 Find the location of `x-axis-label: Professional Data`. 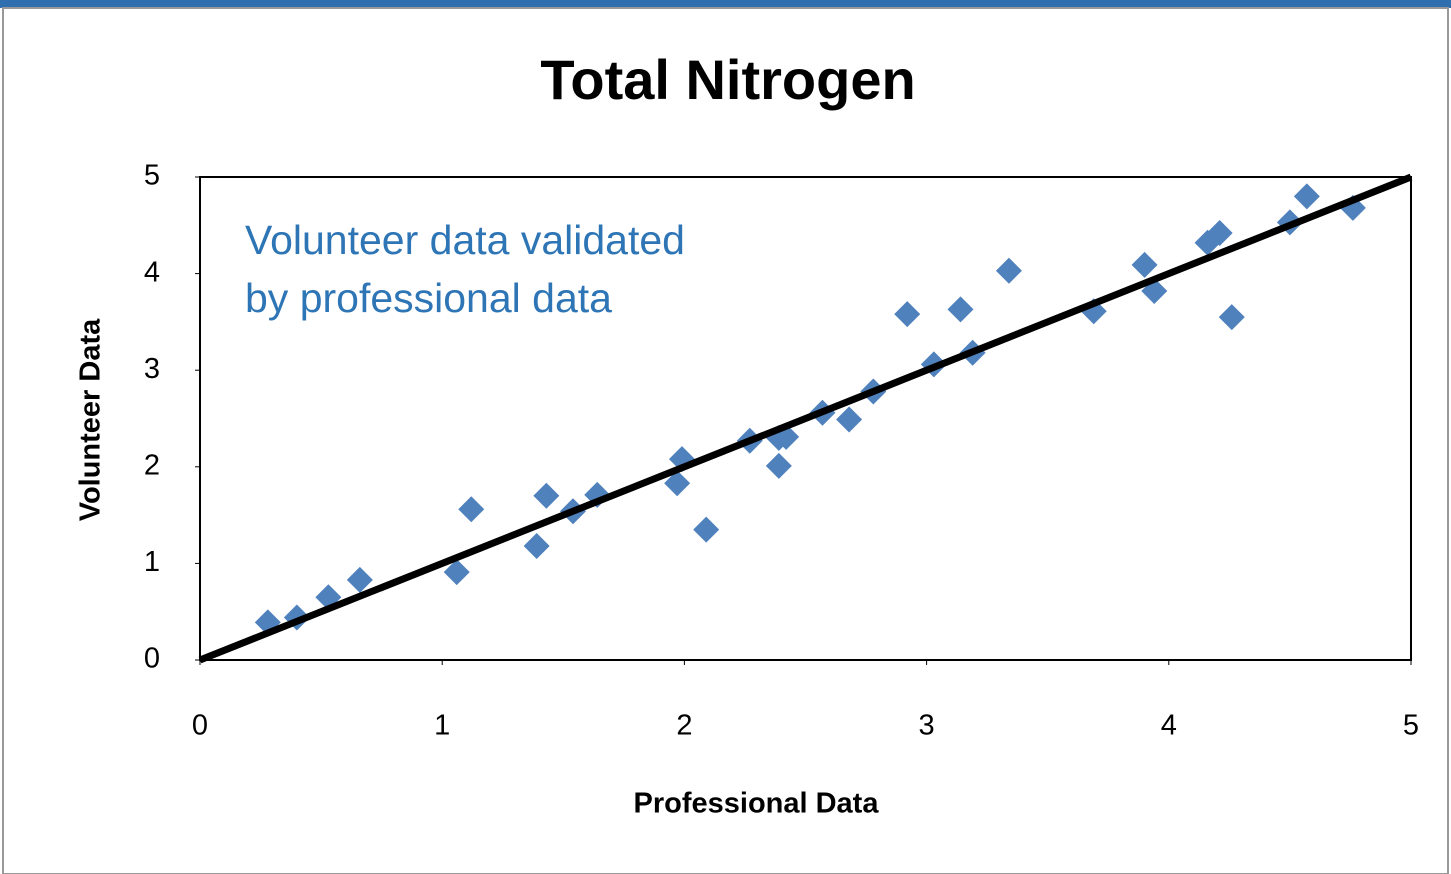

x-axis-label: Professional Data is located at coordinates (757, 804).